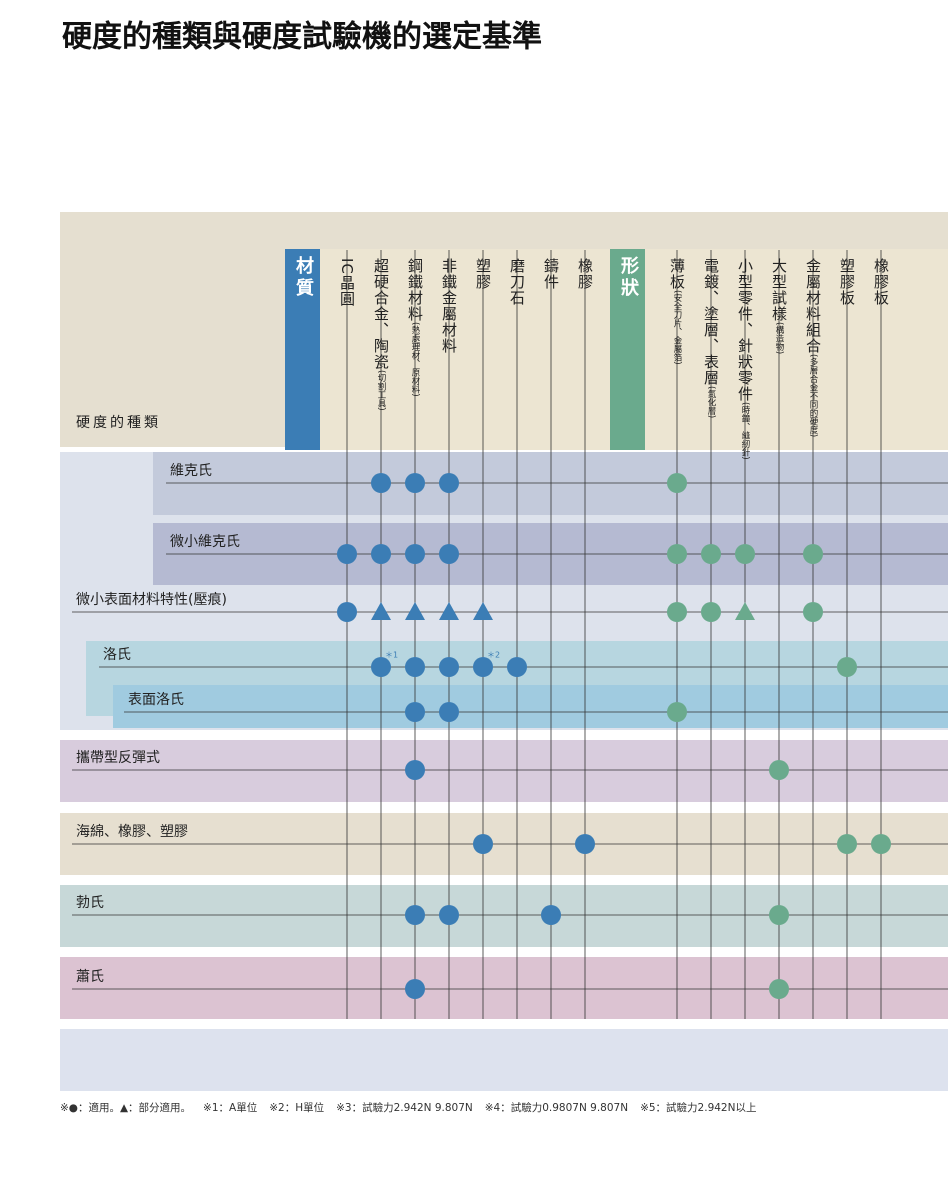  Describe the element at coordinates (627, 349) in the screenshot. I see `shapes-box` at that location.